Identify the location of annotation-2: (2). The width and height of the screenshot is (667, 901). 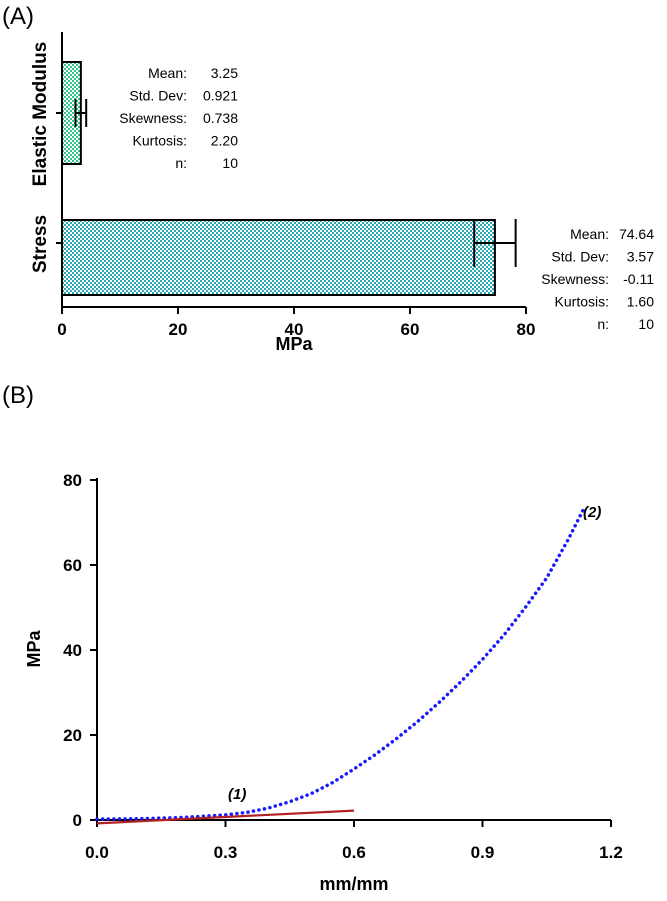
(592, 512).